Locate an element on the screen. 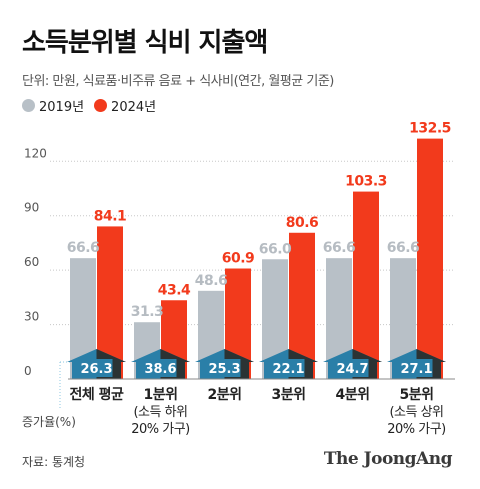 This screenshot has height=489, width=480. growth-rate-label: 38.6 is located at coordinates (160, 369).